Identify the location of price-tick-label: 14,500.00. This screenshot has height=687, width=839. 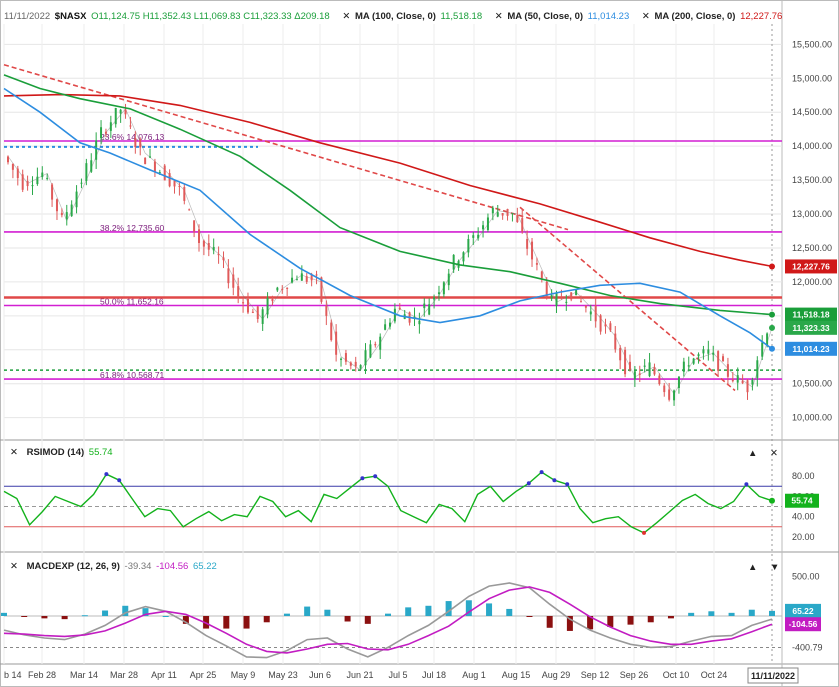
(812, 112).